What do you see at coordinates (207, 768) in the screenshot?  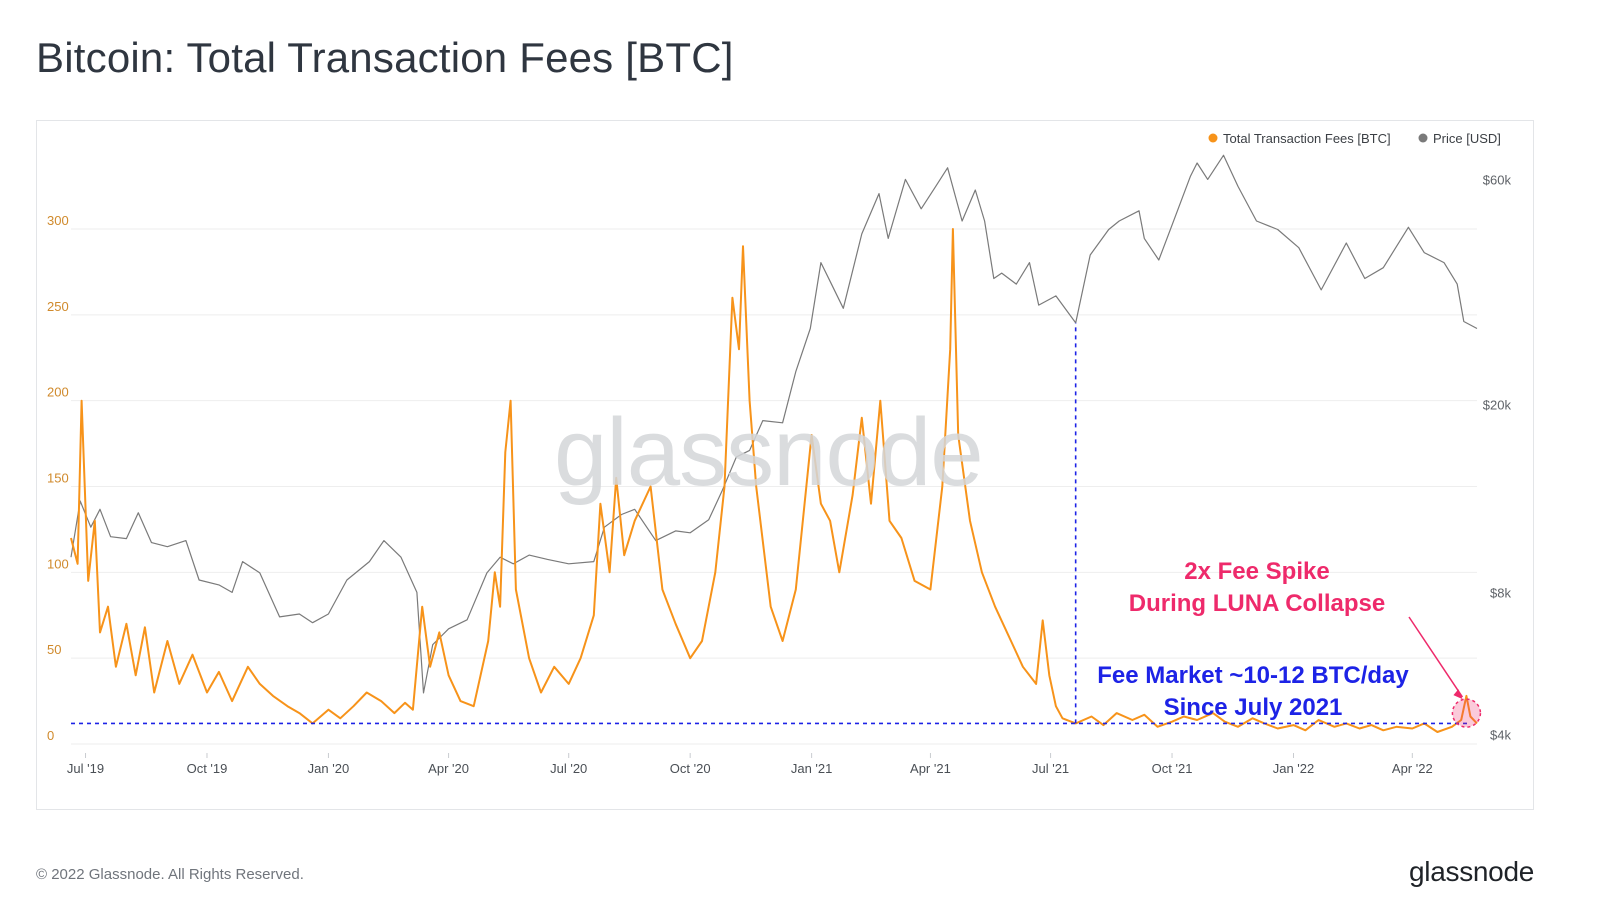 I see `x-tick-label: Oct '19` at bounding box center [207, 768].